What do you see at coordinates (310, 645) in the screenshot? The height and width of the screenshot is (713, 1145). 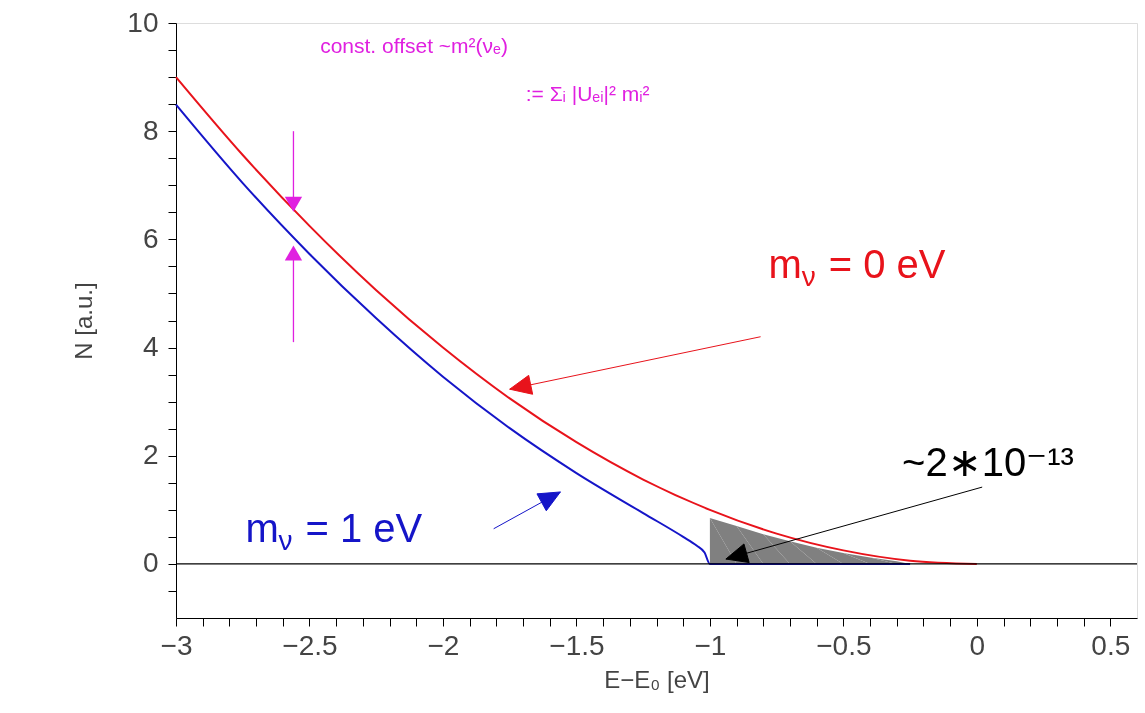 I see `x-tick-label: −2.5` at bounding box center [310, 645].